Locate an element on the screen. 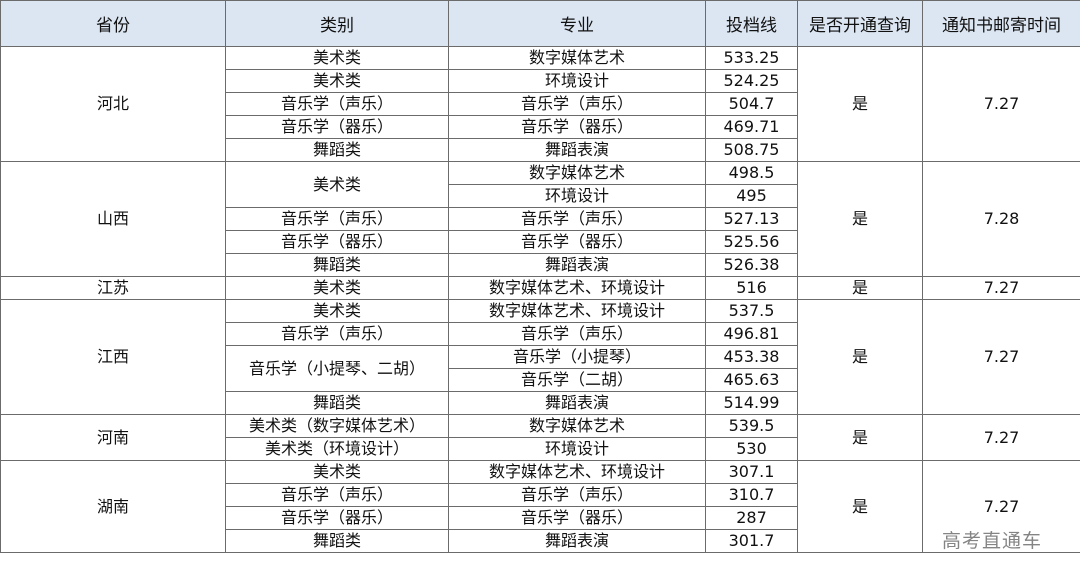 This screenshot has height=578, width=1080. score-cell: 508.75 is located at coordinates (751, 150).